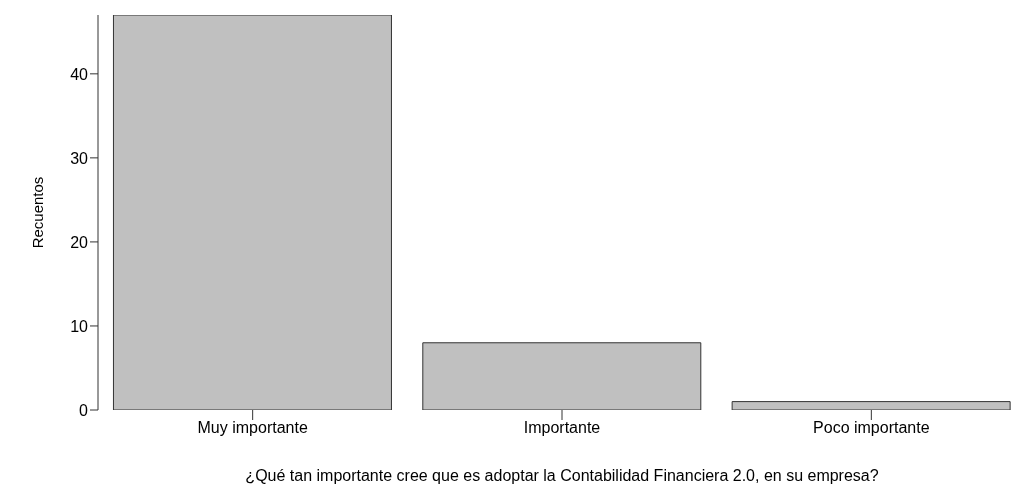  What do you see at coordinates (79, 326) in the screenshot?
I see `y-tick-label: 10` at bounding box center [79, 326].